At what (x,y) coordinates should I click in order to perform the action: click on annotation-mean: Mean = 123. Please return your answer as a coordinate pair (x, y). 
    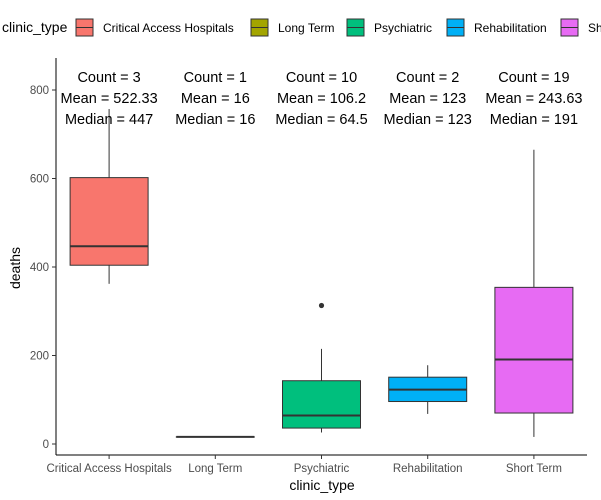
    Looking at the image, I should click on (427, 99).